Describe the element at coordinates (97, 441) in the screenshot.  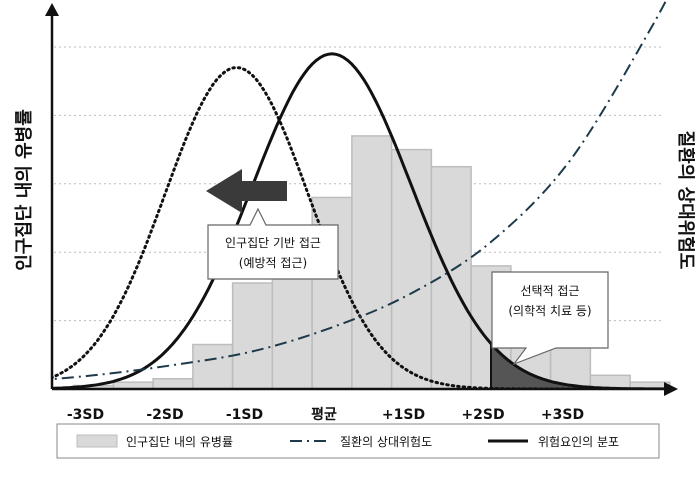
I see `legend-swatch-bars` at that location.